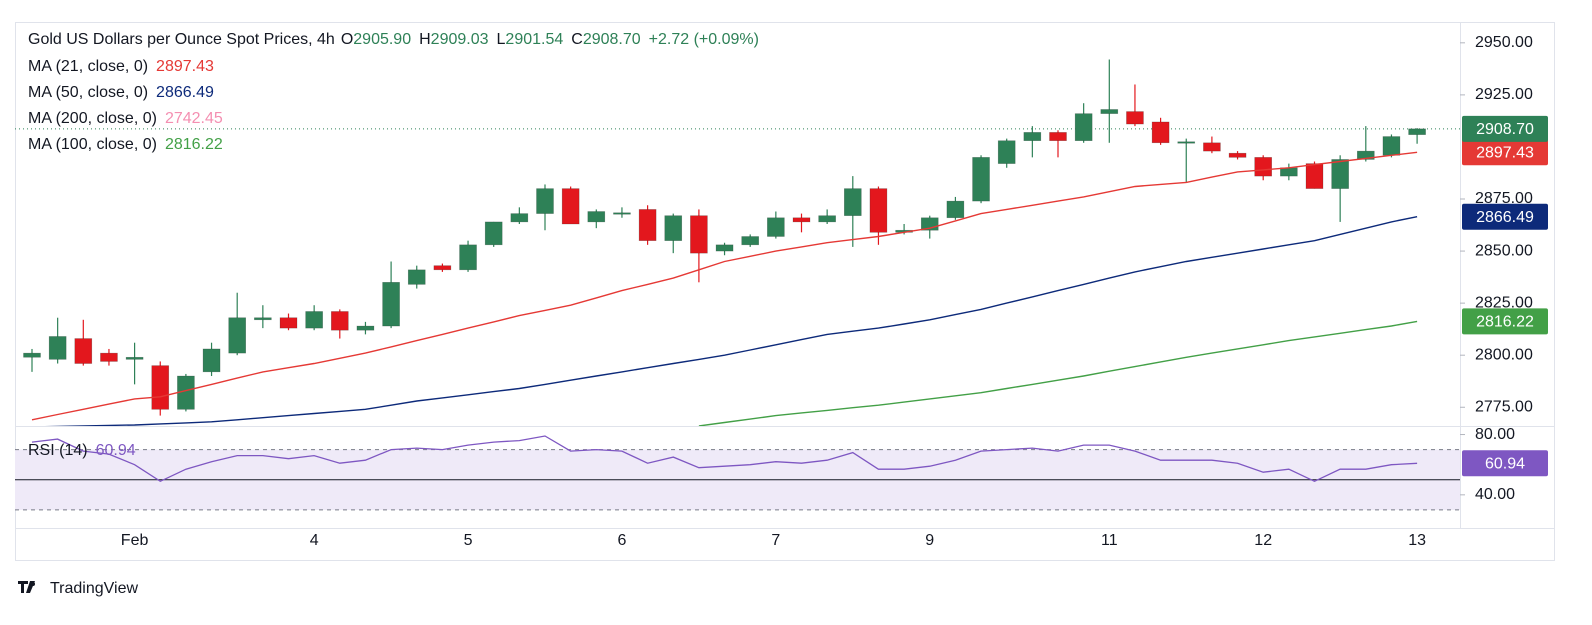 This screenshot has width=1592, height=625. I want to click on x-tick-label: 7, so click(775, 540).